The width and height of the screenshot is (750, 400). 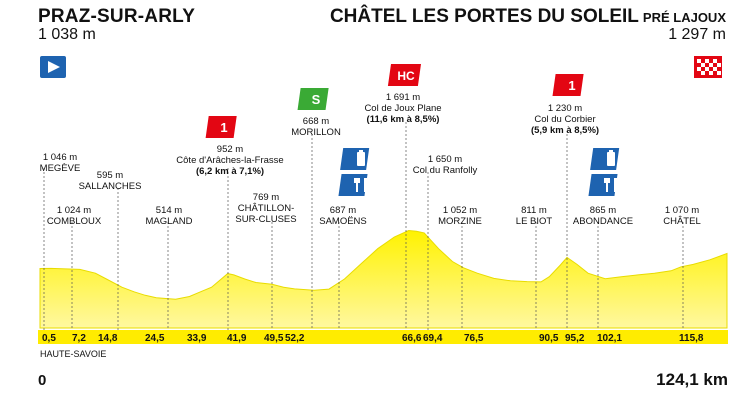 What do you see at coordinates (534, 210) in the screenshot?
I see `waypoint-altitude: 811 m` at bounding box center [534, 210].